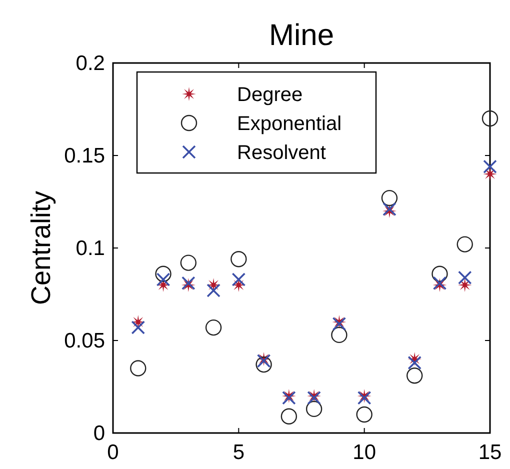 Image resolution: width=510 pixels, height=469 pixels. Describe the element at coordinates (364, 452) in the screenshot. I see `x-tick-label: 10` at that location.